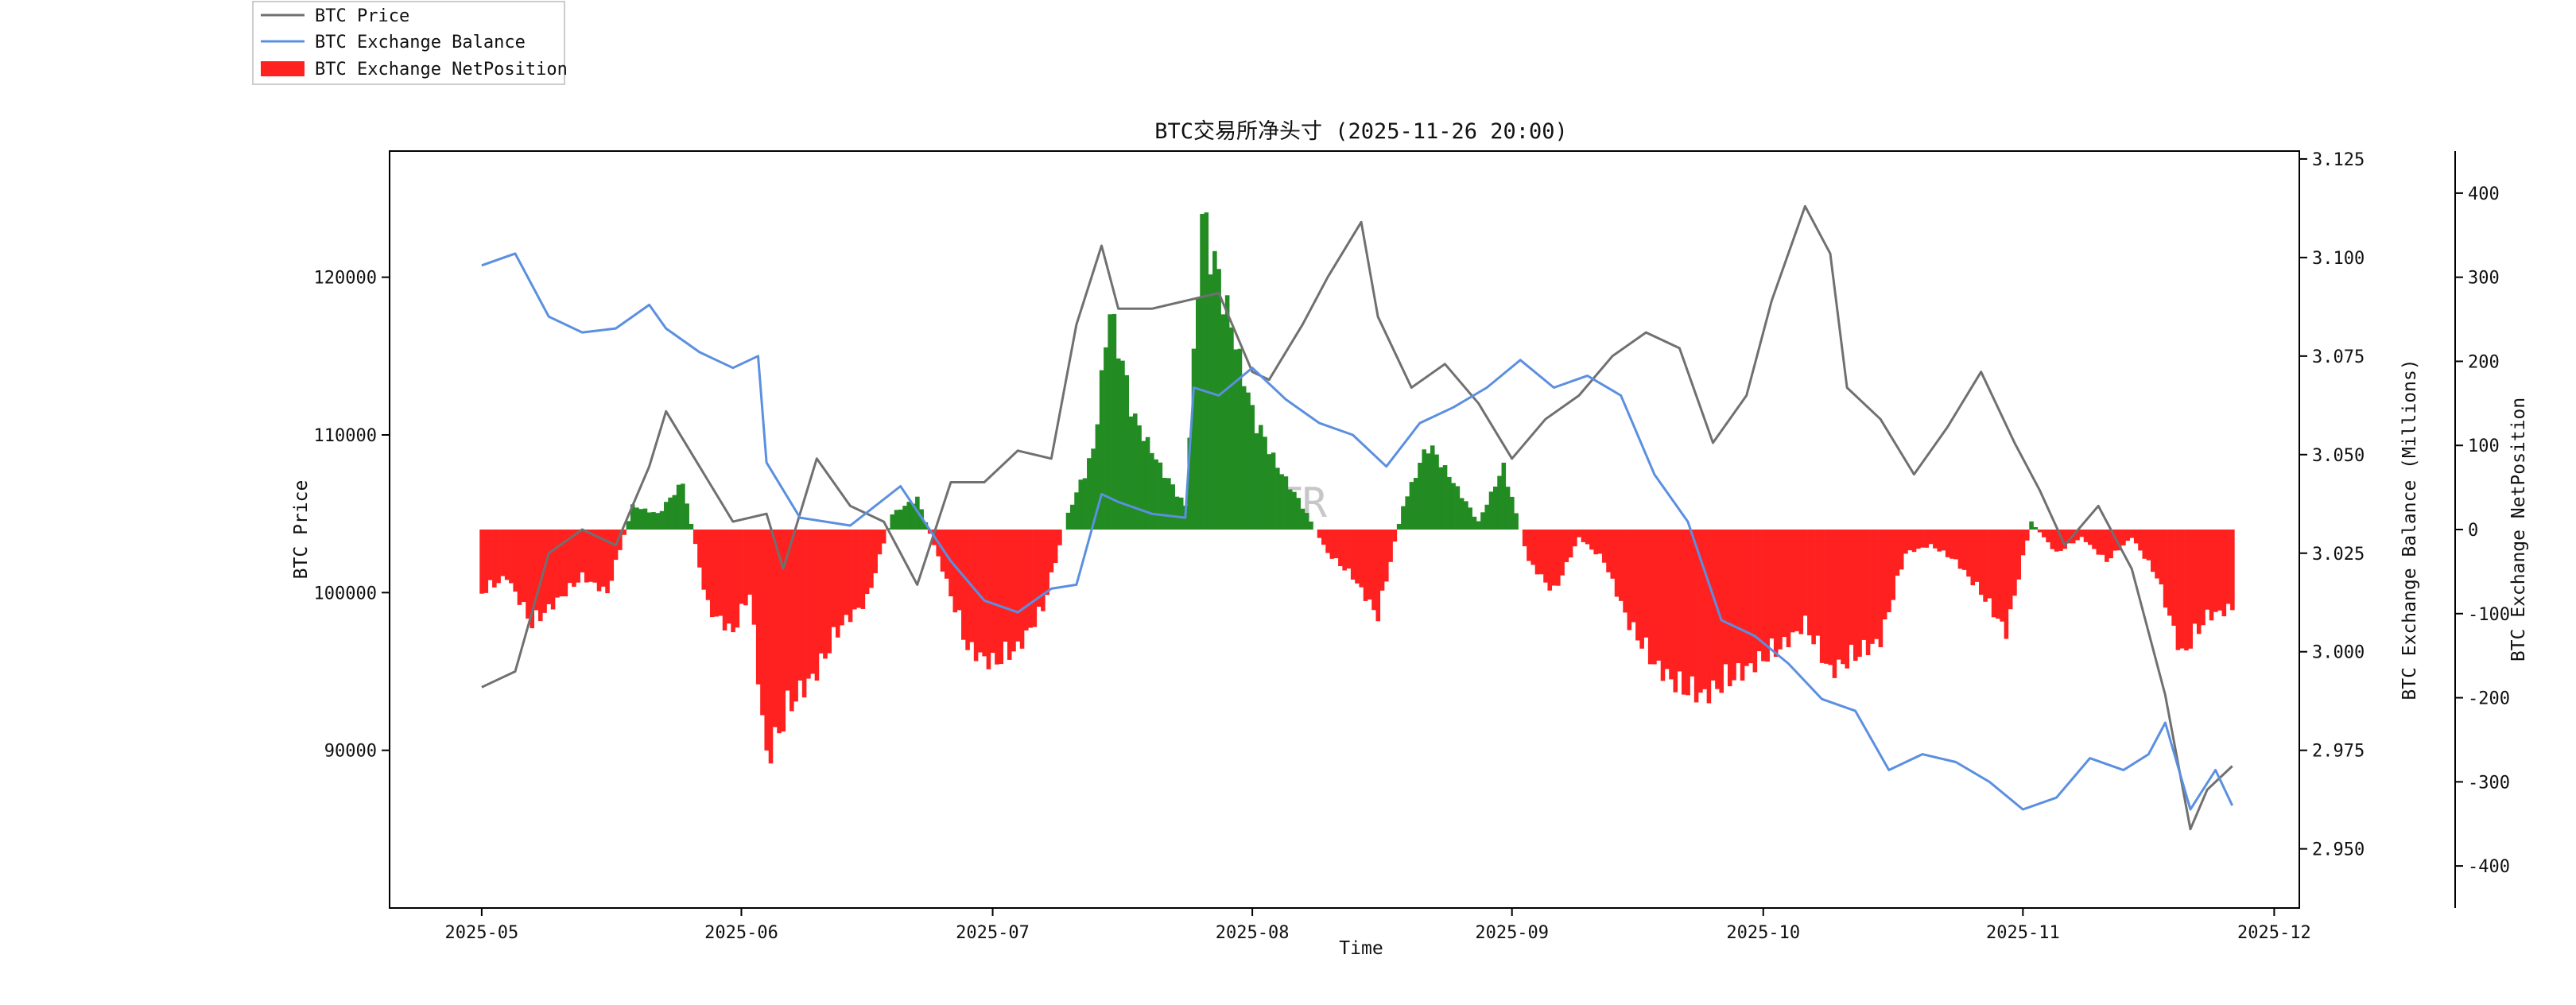 Image resolution: width=2576 pixels, height=1005 pixels. Describe the element at coordinates (2489, 783) in the screenshot. I see `netposition-tick-label: -300` at that location.